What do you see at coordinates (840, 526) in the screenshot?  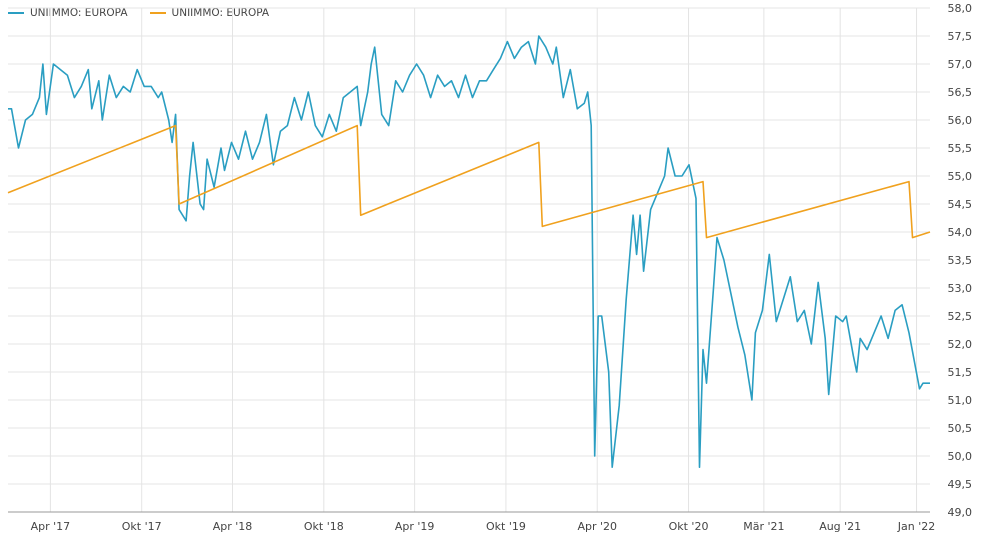 I see `x-tick-label: Aug '21` at bounding box center [840, 526].